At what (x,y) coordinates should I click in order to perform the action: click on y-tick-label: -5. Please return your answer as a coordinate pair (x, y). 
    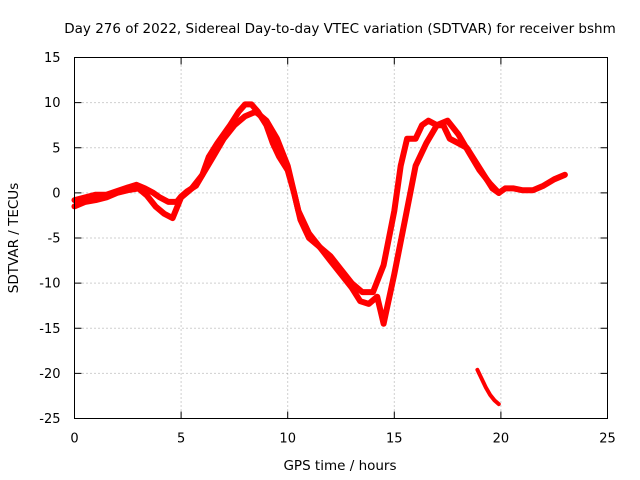
    Looking at the image, I should click on (54, 239).